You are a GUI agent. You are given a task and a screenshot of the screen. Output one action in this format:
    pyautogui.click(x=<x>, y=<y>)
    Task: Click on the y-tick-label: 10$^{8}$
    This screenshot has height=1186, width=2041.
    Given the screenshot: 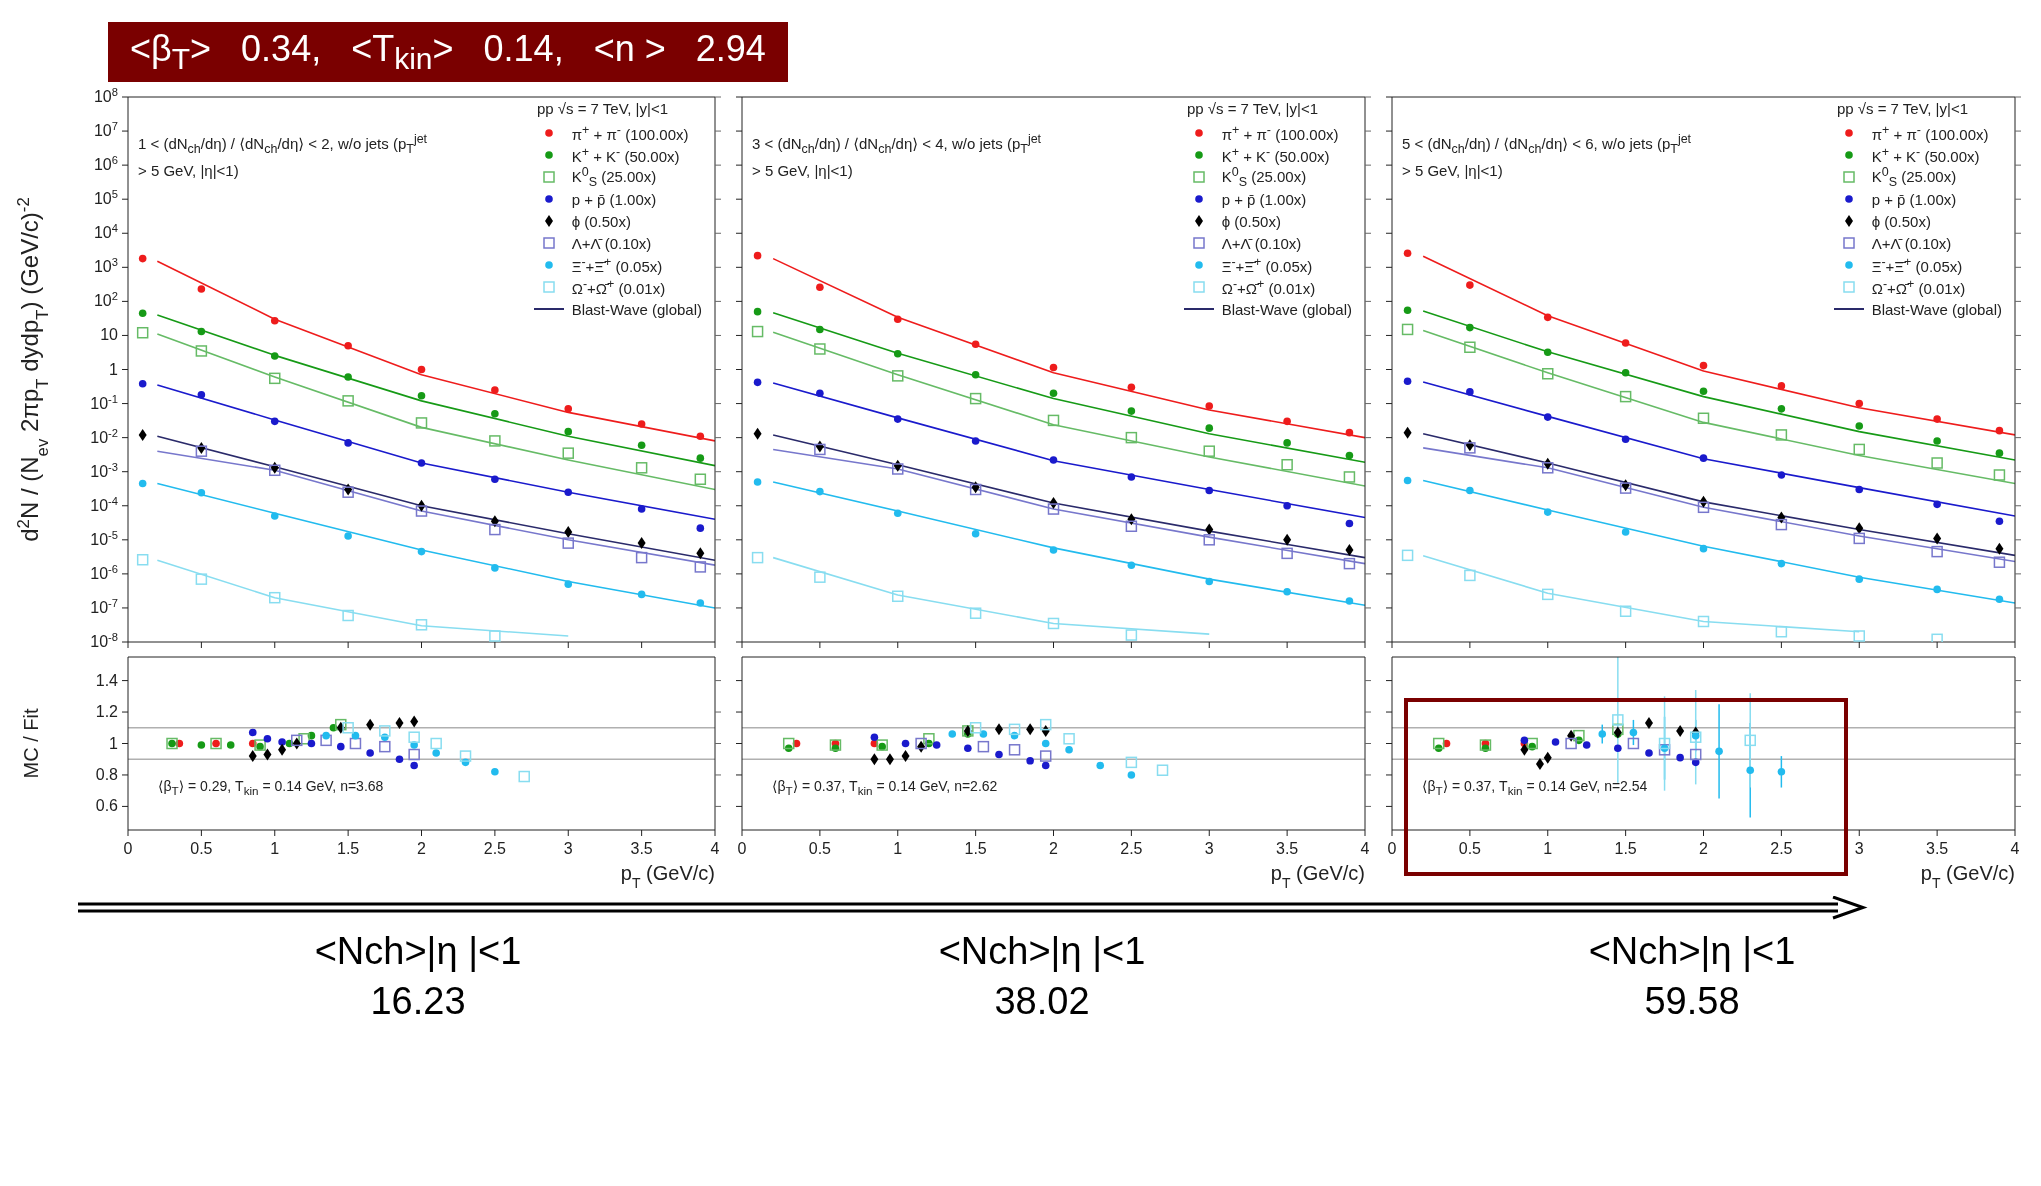 What is the action you would take?
    pyautogui.click(x=105, y=95)
    